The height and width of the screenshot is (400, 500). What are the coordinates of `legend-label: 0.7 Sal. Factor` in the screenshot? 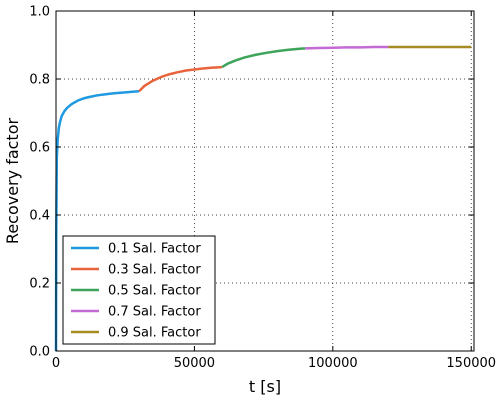 It's located at (154, 312).